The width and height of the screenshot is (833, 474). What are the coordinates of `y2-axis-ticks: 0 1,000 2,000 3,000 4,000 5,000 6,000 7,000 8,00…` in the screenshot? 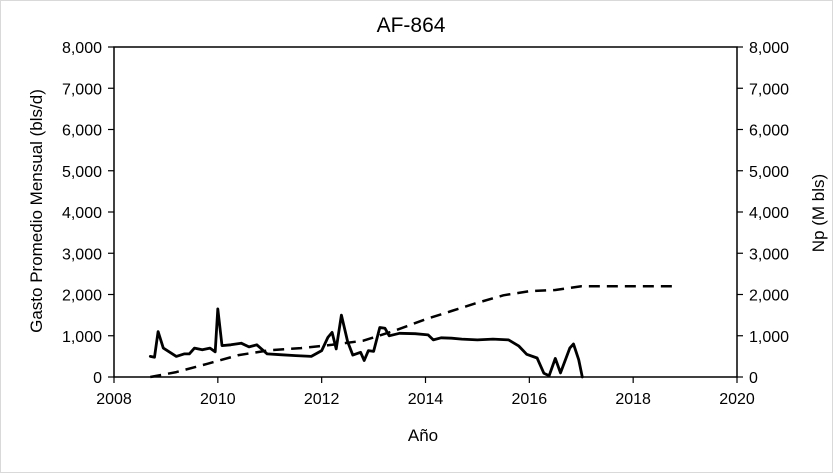 It's located at (763, 213).